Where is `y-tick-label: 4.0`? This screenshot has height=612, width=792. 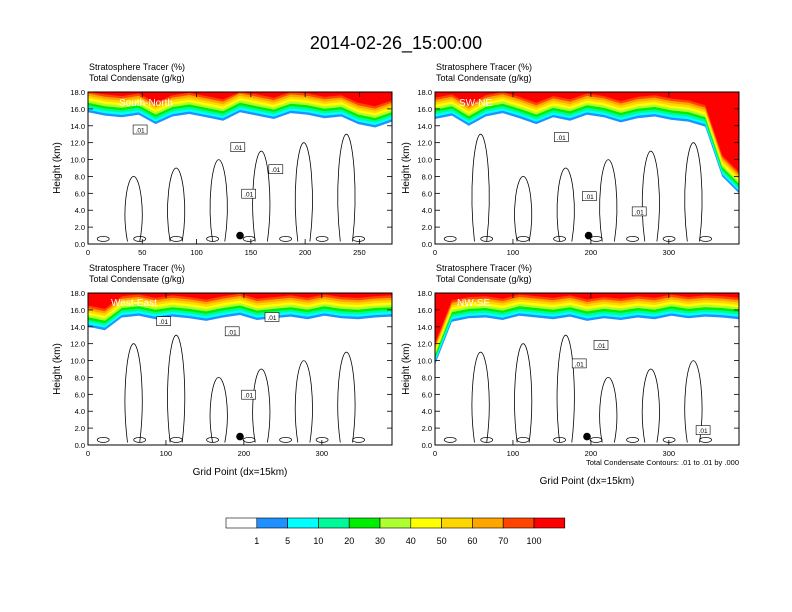
y-tick-label: 4.0 is located at coordinates (80, 210).